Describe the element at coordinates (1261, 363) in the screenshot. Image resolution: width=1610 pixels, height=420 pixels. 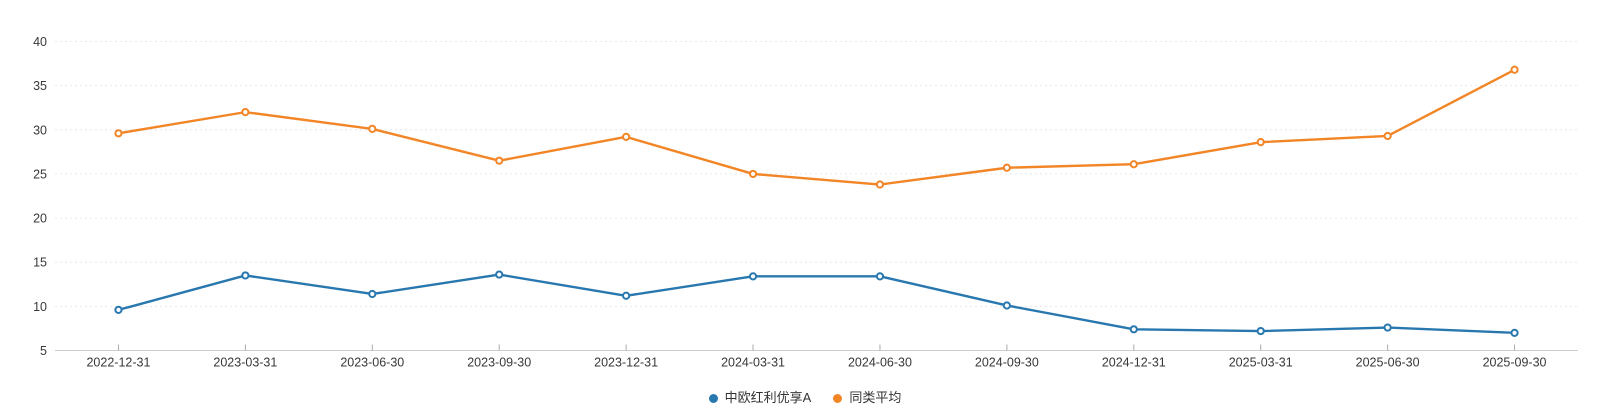
I see `x-tick-label: 2025-03-31` at that location.